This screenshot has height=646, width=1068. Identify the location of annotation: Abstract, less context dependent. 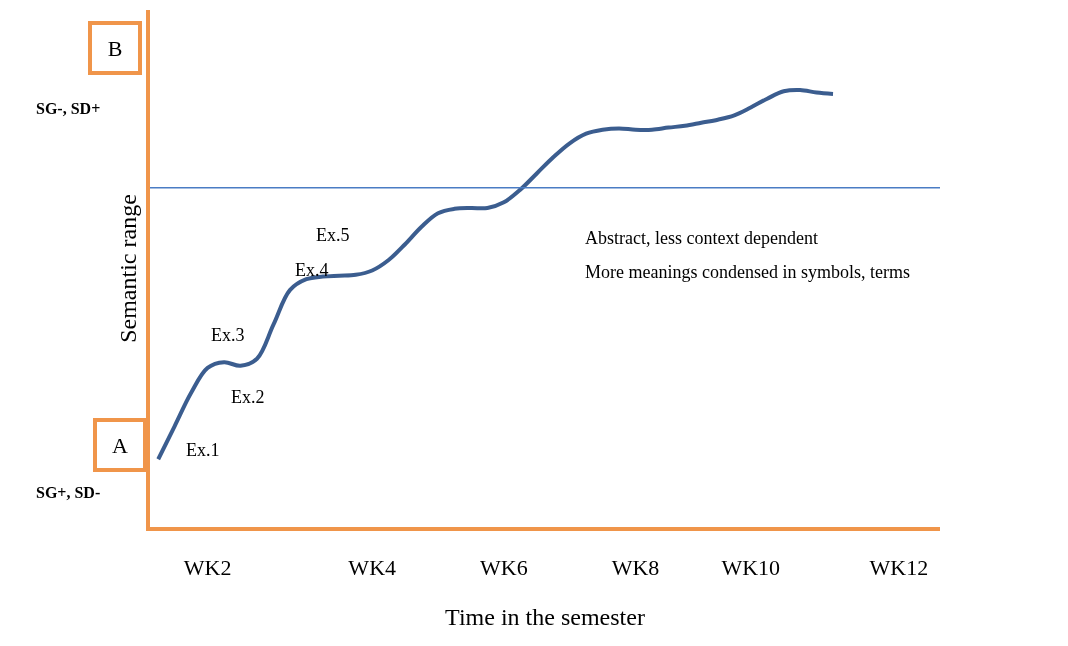
(701, 238).